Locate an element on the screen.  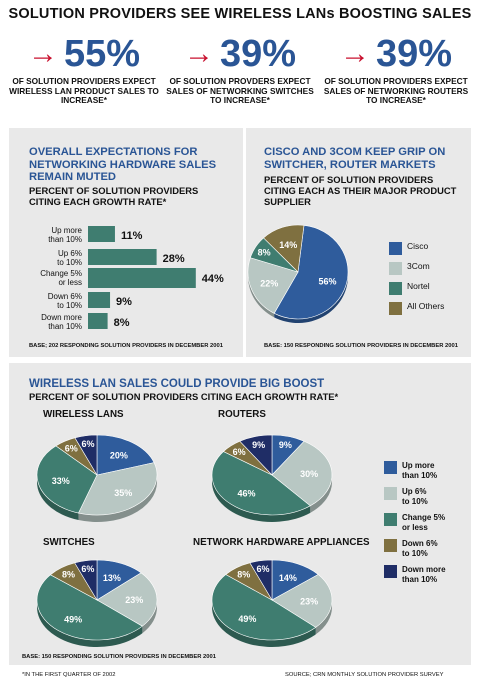
bar-value-label: 8% is located at coordinates (122, 323).